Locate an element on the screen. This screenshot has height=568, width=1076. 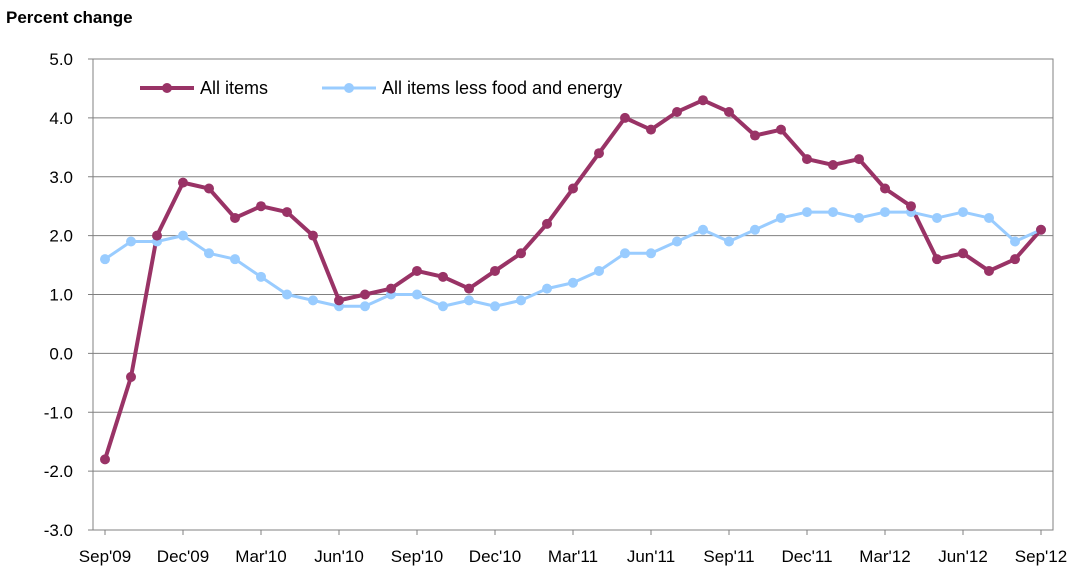
y-tick-label: -2.0 is located at coordinates (58, 471).